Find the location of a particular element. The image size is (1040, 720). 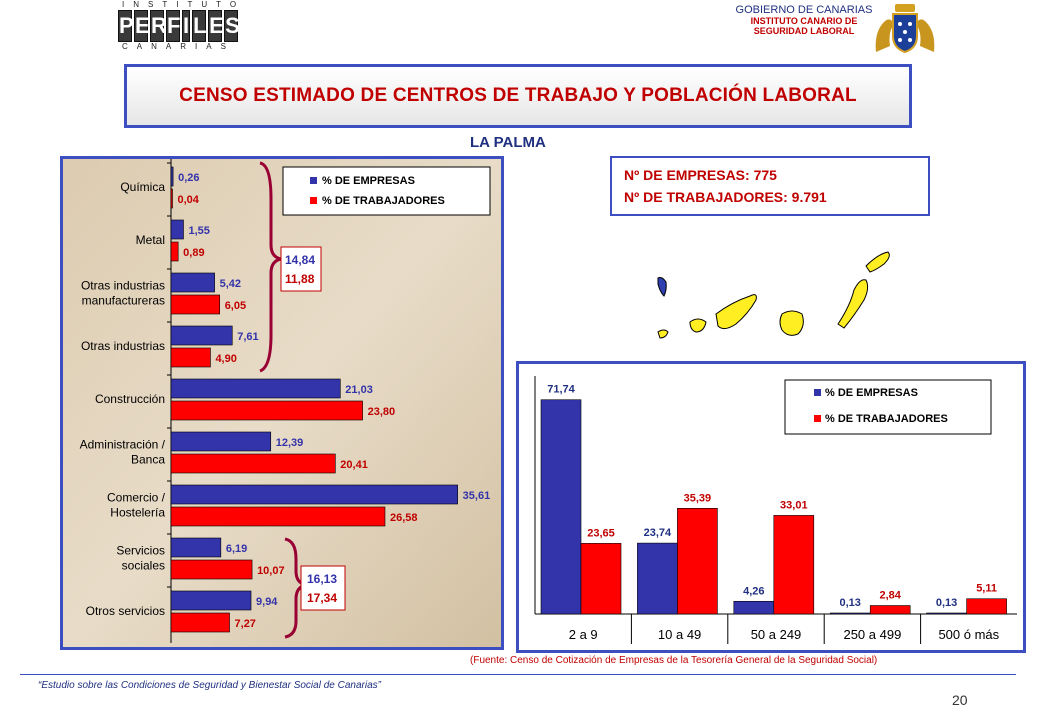

services-total-empresas: 16,13 is located at coordinates (322, 579).